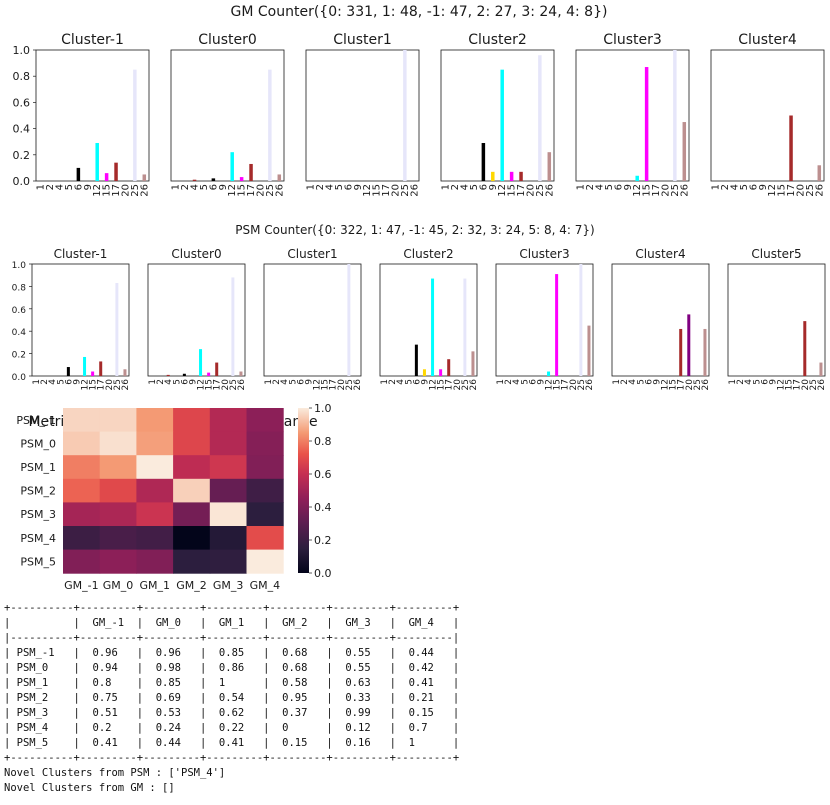 The height and width of the screenshot is (805, 830). Describe the element at coordinates (19, 378) in the screenshot. I see `y-tick-label: 0.0` at that location.